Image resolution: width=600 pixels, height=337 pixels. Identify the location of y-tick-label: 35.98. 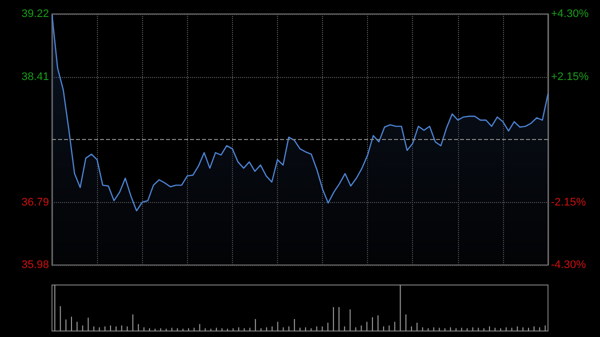
(35, 265).